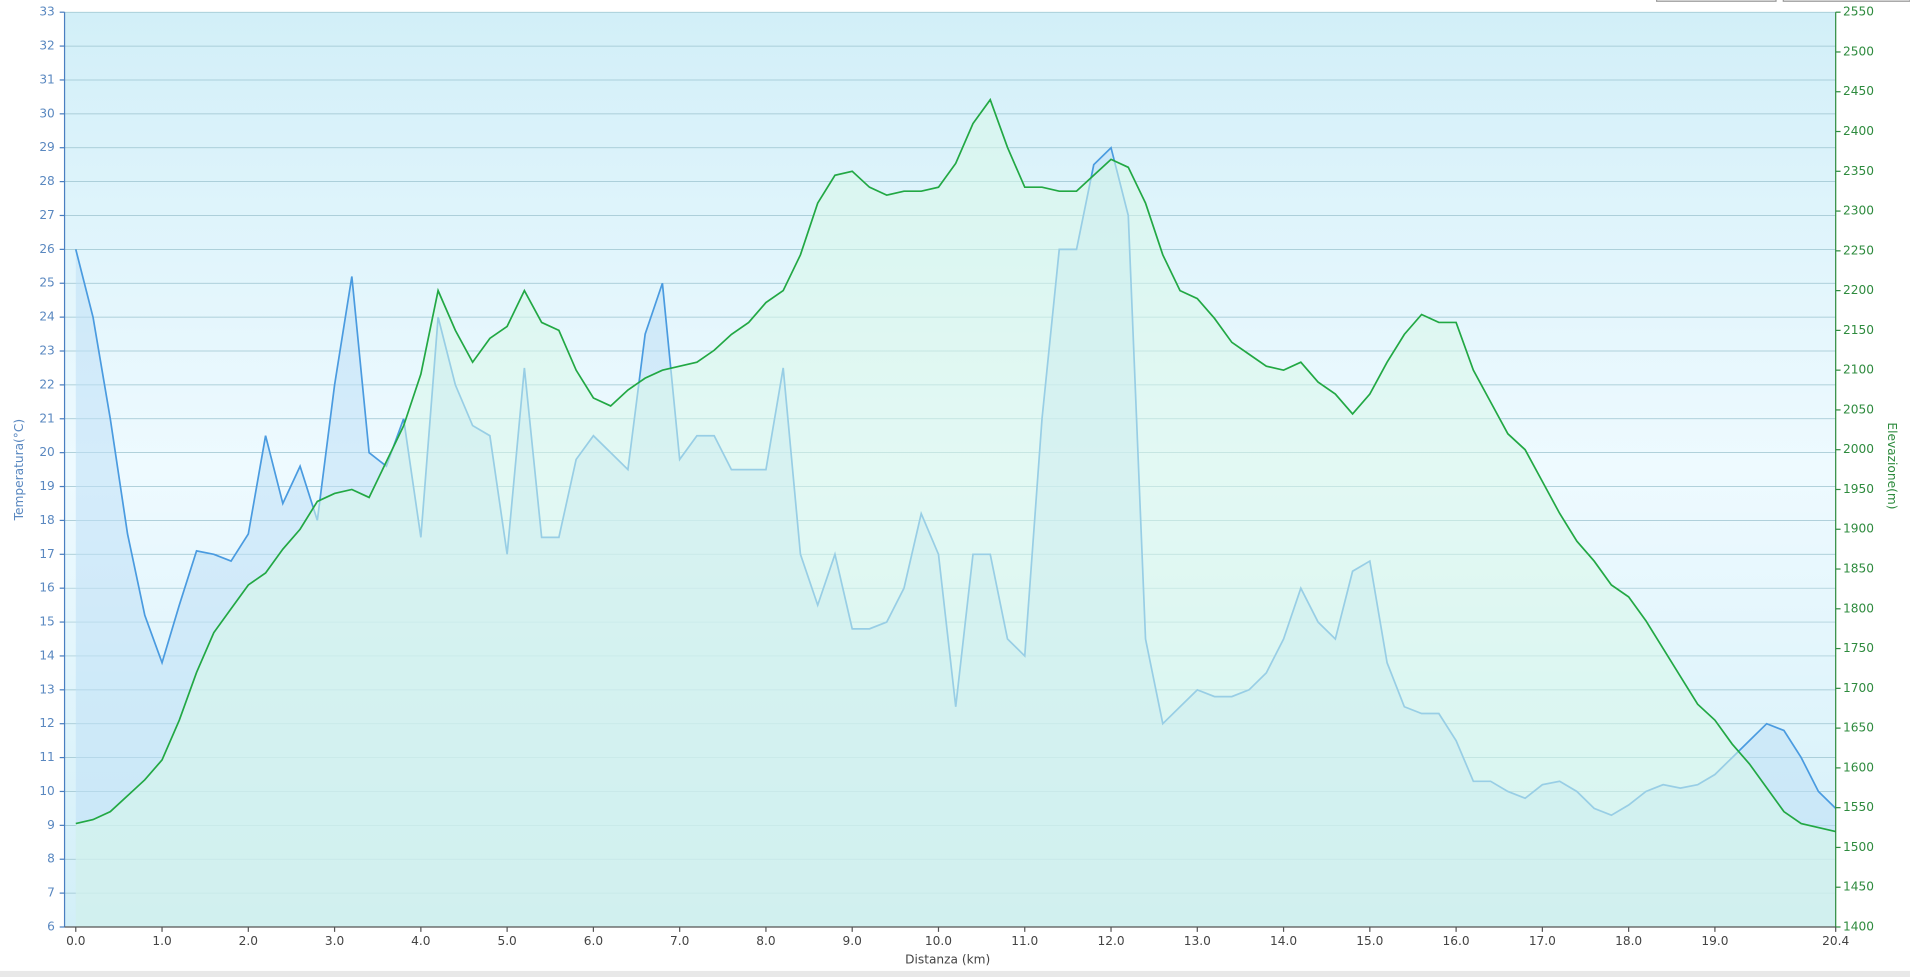 The width and height of the screenshot is (1910, 977). I want to click on y-tick-label: 8, so click(51, 859).